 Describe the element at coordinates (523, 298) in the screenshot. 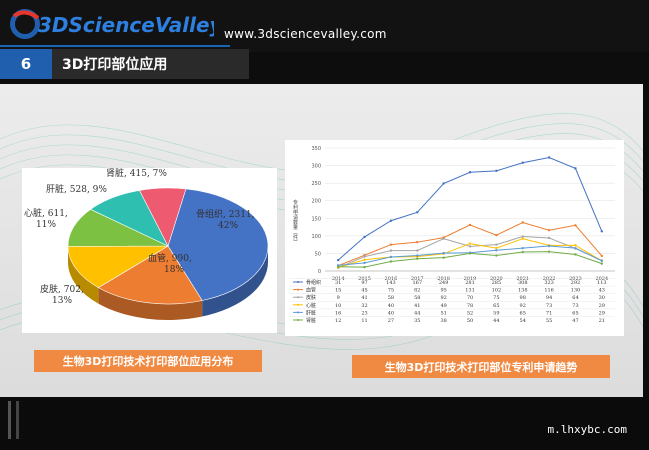

I see `table-cell-2-7: 98` at that location.